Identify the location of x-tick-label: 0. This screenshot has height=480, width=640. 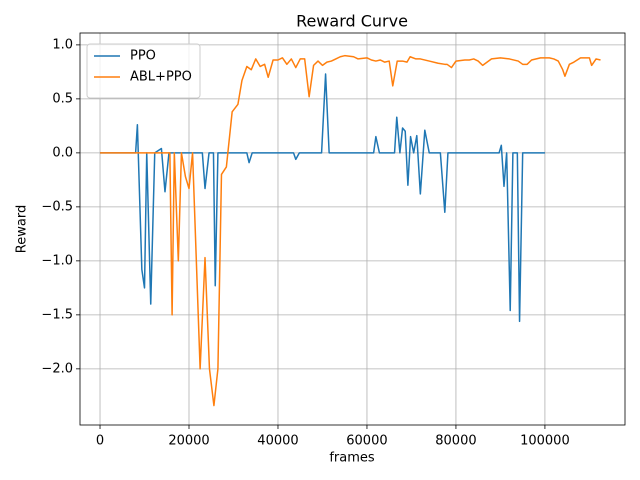
(100, 441).